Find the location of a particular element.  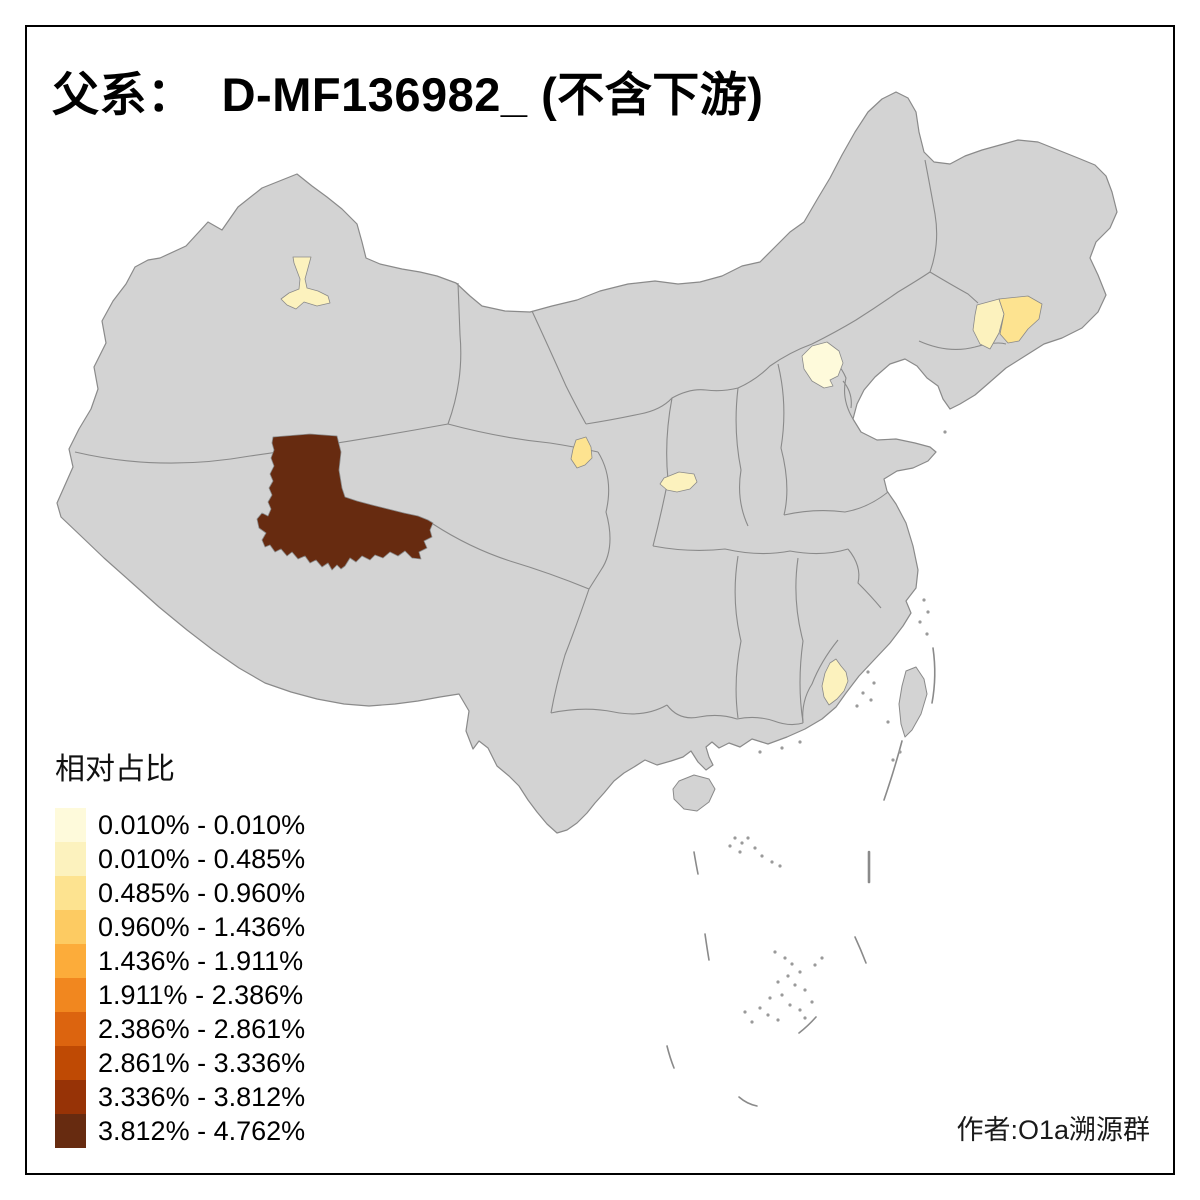

region-fujian-coastal is located at coordinates (835, 682).